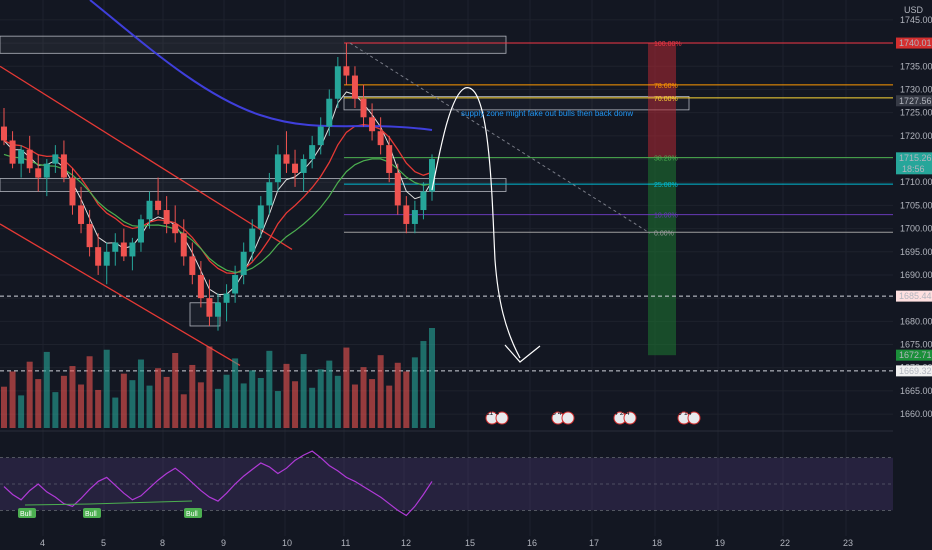 Image resolution: width=932 pixels, height=550 pixels. Describe the element at coordinates (622, 413) in the screenshot. I see `event-count: 4 2 4` at that location.